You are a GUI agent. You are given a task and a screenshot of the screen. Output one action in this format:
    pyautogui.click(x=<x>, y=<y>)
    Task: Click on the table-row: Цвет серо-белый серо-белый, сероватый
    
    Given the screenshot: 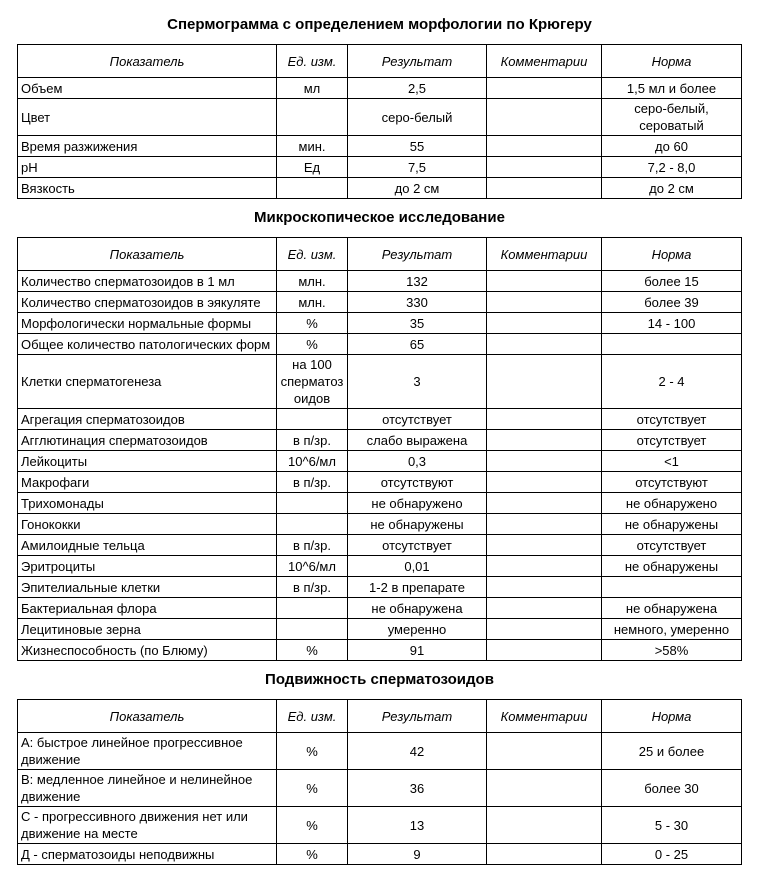 What is the action you would take?
    pyautogui.click(x=379, y=117)
    